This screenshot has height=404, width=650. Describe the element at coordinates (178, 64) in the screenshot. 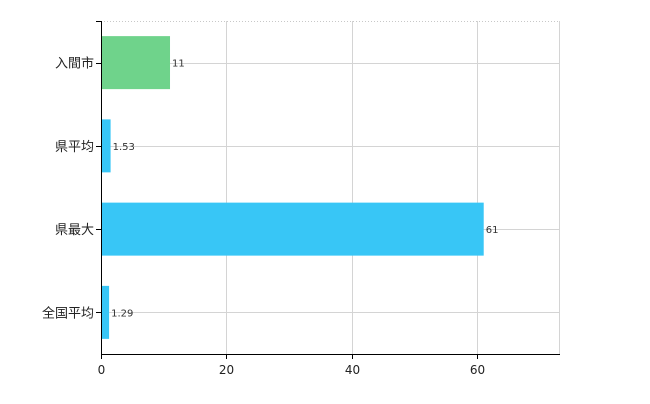

I see `data-label: 11` at that location.